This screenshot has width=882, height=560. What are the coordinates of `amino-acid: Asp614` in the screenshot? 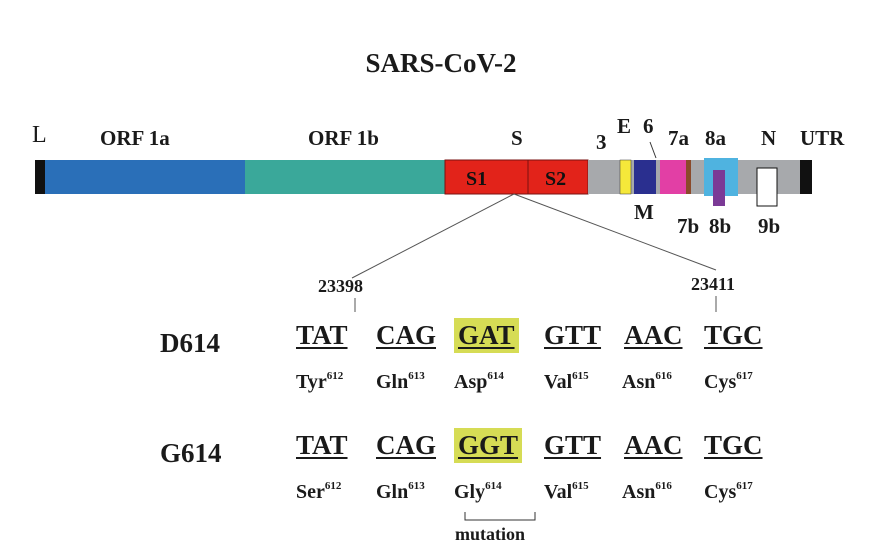 It's located at (479, 382).